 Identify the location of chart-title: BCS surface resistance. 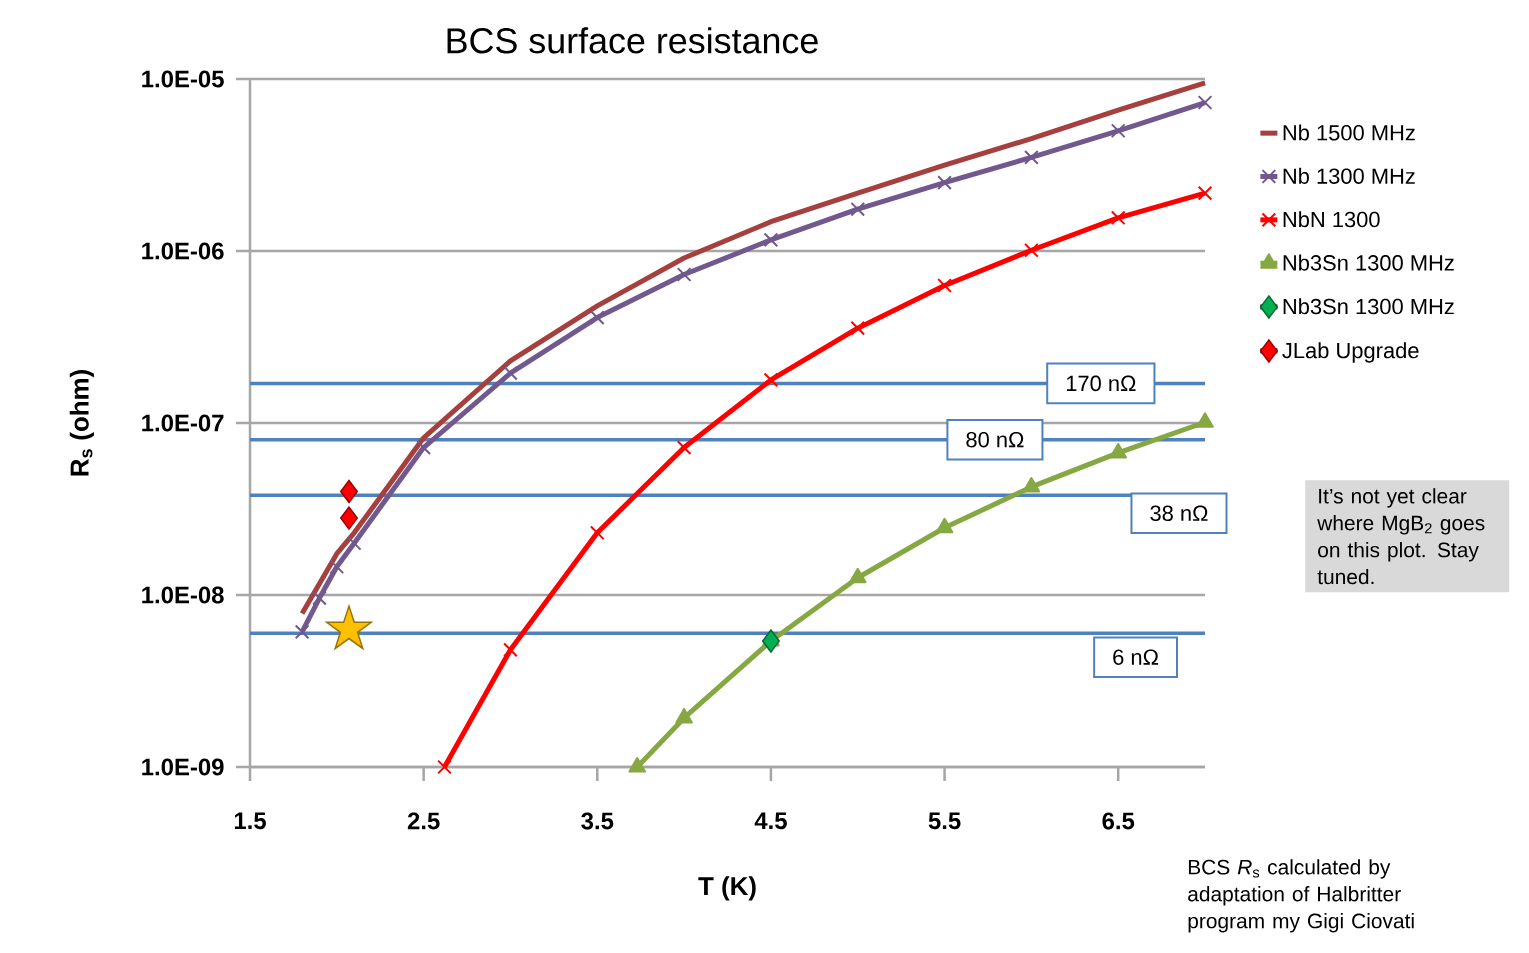
(632, 40).